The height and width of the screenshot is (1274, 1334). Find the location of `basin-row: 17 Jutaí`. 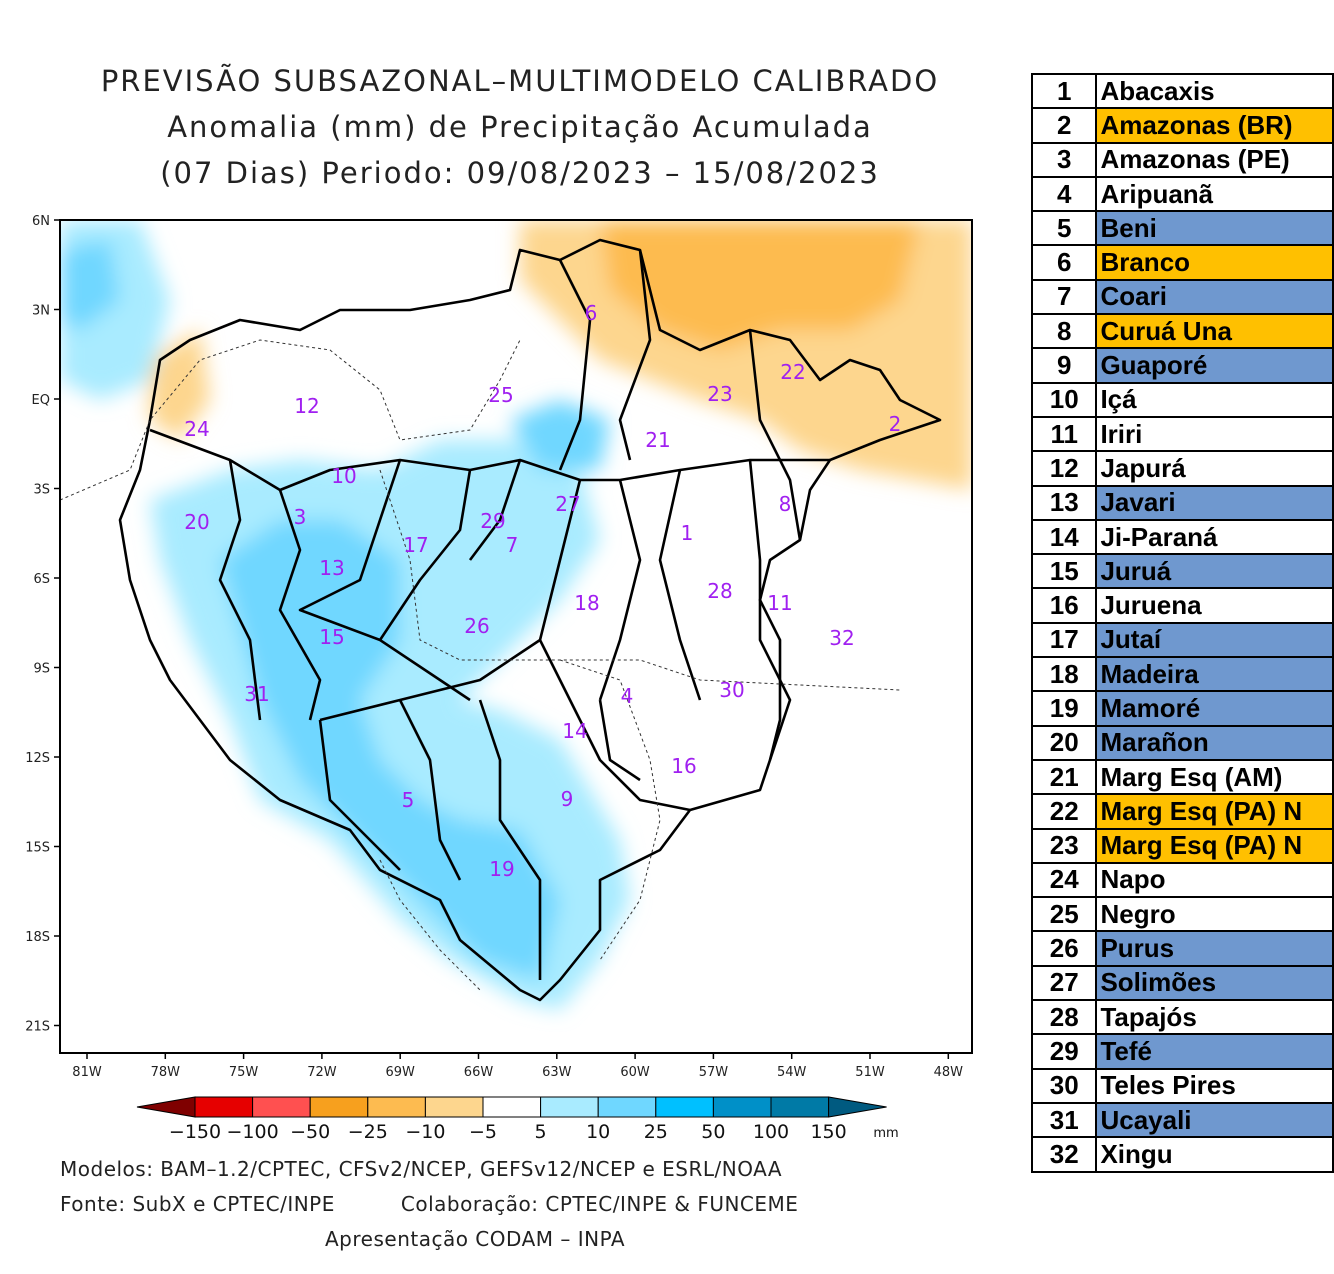

basin-row: 17 Jutaí is located at coordinates (1182, 640).